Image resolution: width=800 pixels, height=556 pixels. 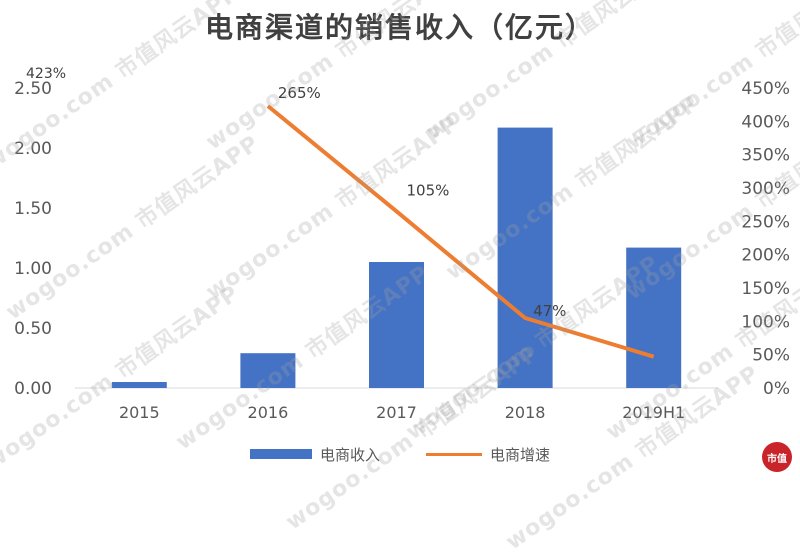 What do you see at coordinates (454, 454) in the screenshot?
I see `legend-swatch-line` at bounding box center [454, 454].